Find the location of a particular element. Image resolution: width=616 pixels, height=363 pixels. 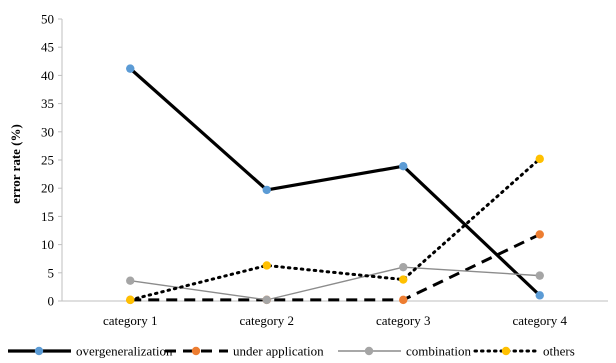

y-tick-label: 25 is located at coordinates (47, 160).